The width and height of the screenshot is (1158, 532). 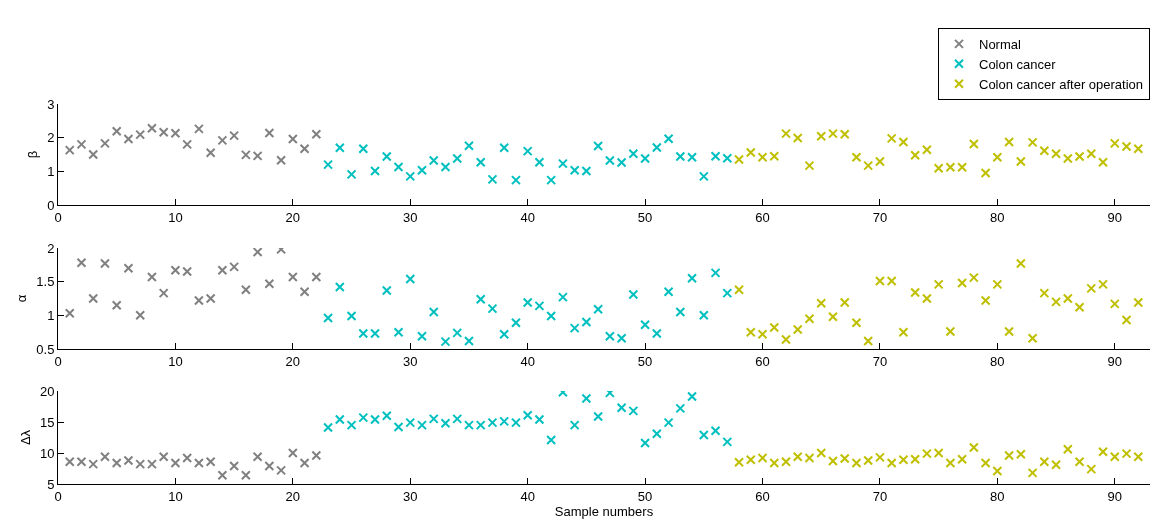 What do you see at coordinates (527, 496) in the screenshot?
I see `x-tick-label: 40` at bounding box center [527, 496].